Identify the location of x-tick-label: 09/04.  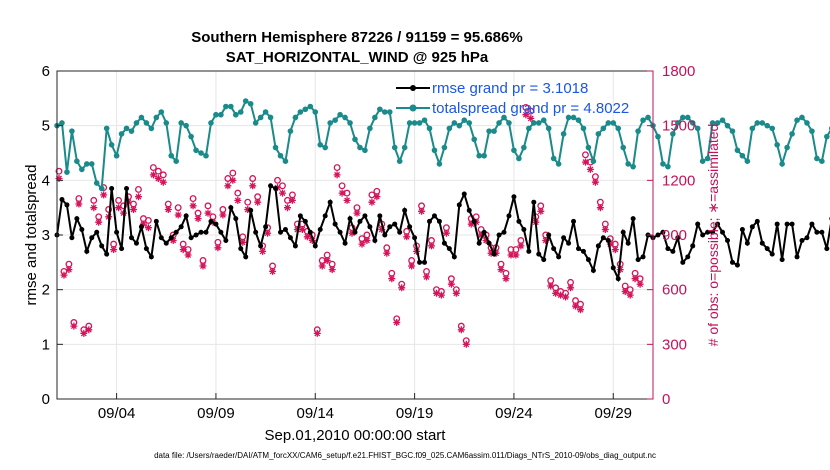
(117, 413).